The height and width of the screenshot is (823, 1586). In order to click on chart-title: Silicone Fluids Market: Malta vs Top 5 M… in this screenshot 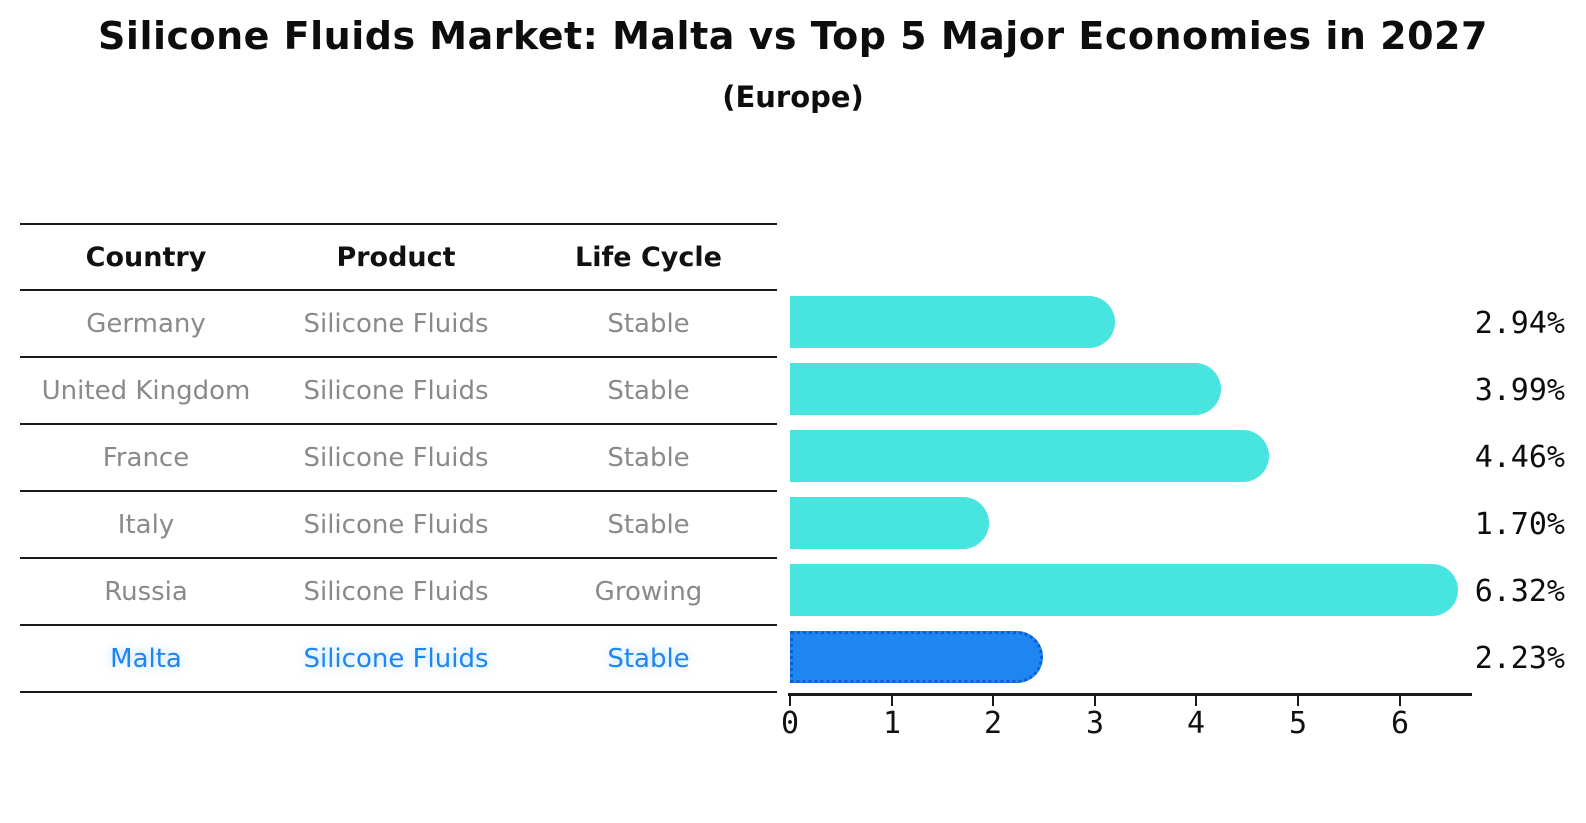, I will do `click(793, 36)`.